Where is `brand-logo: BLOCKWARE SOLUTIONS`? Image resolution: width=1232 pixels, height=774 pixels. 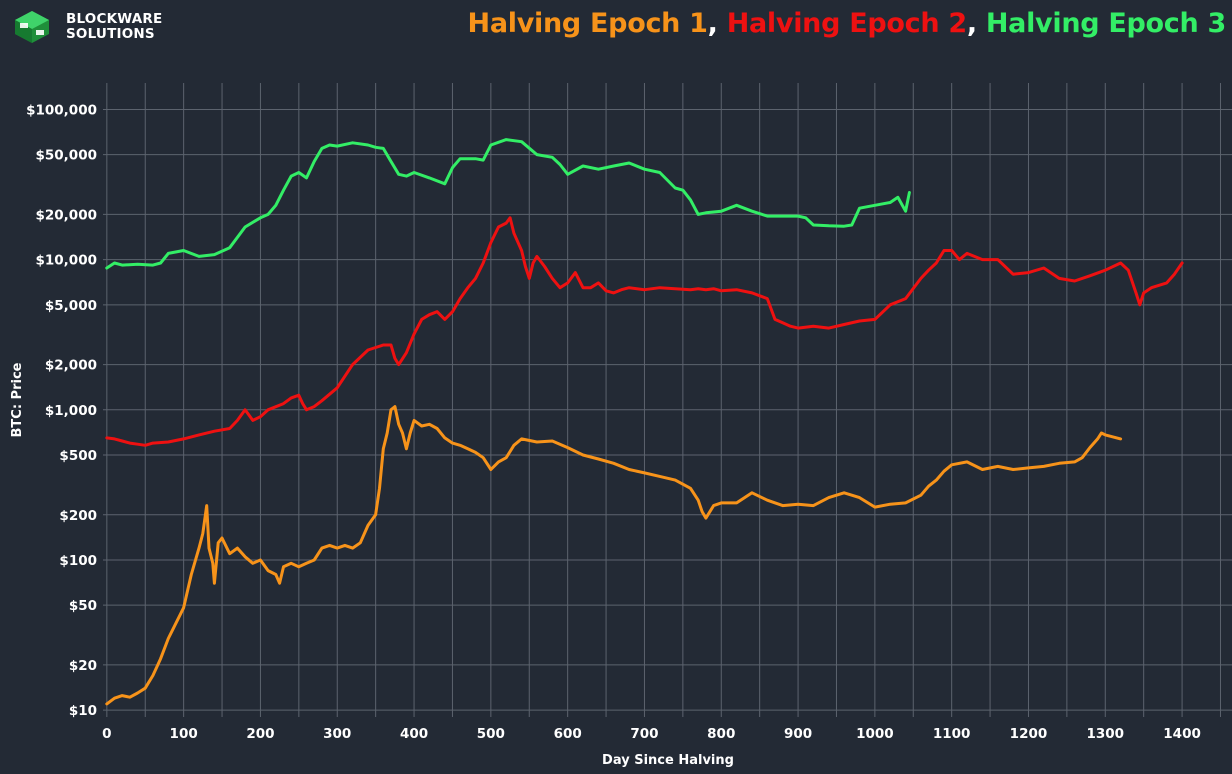
brand-logo: BLOCKWARE SOLUTIONS is located at coordinates (83, 27).